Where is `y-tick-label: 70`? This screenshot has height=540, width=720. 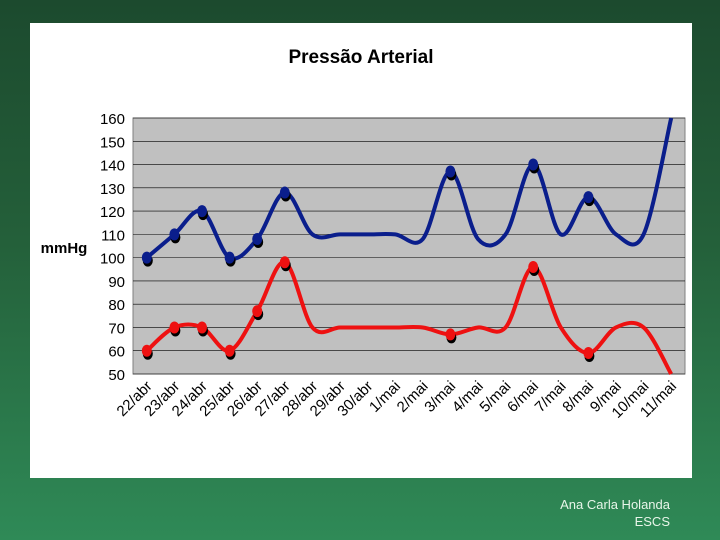
y-tick-label: 70 is located at coordinates (116, 328).